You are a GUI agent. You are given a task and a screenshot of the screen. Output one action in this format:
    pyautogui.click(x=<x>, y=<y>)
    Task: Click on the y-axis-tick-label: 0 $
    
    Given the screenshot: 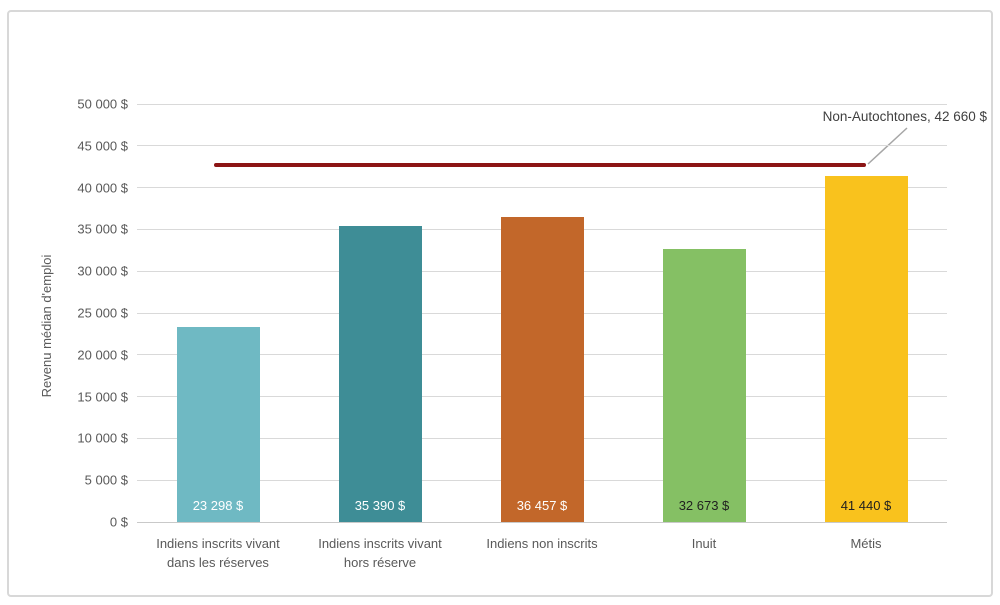 What is the action you would take?
    pyautogui.click(x=118, y=522)
    